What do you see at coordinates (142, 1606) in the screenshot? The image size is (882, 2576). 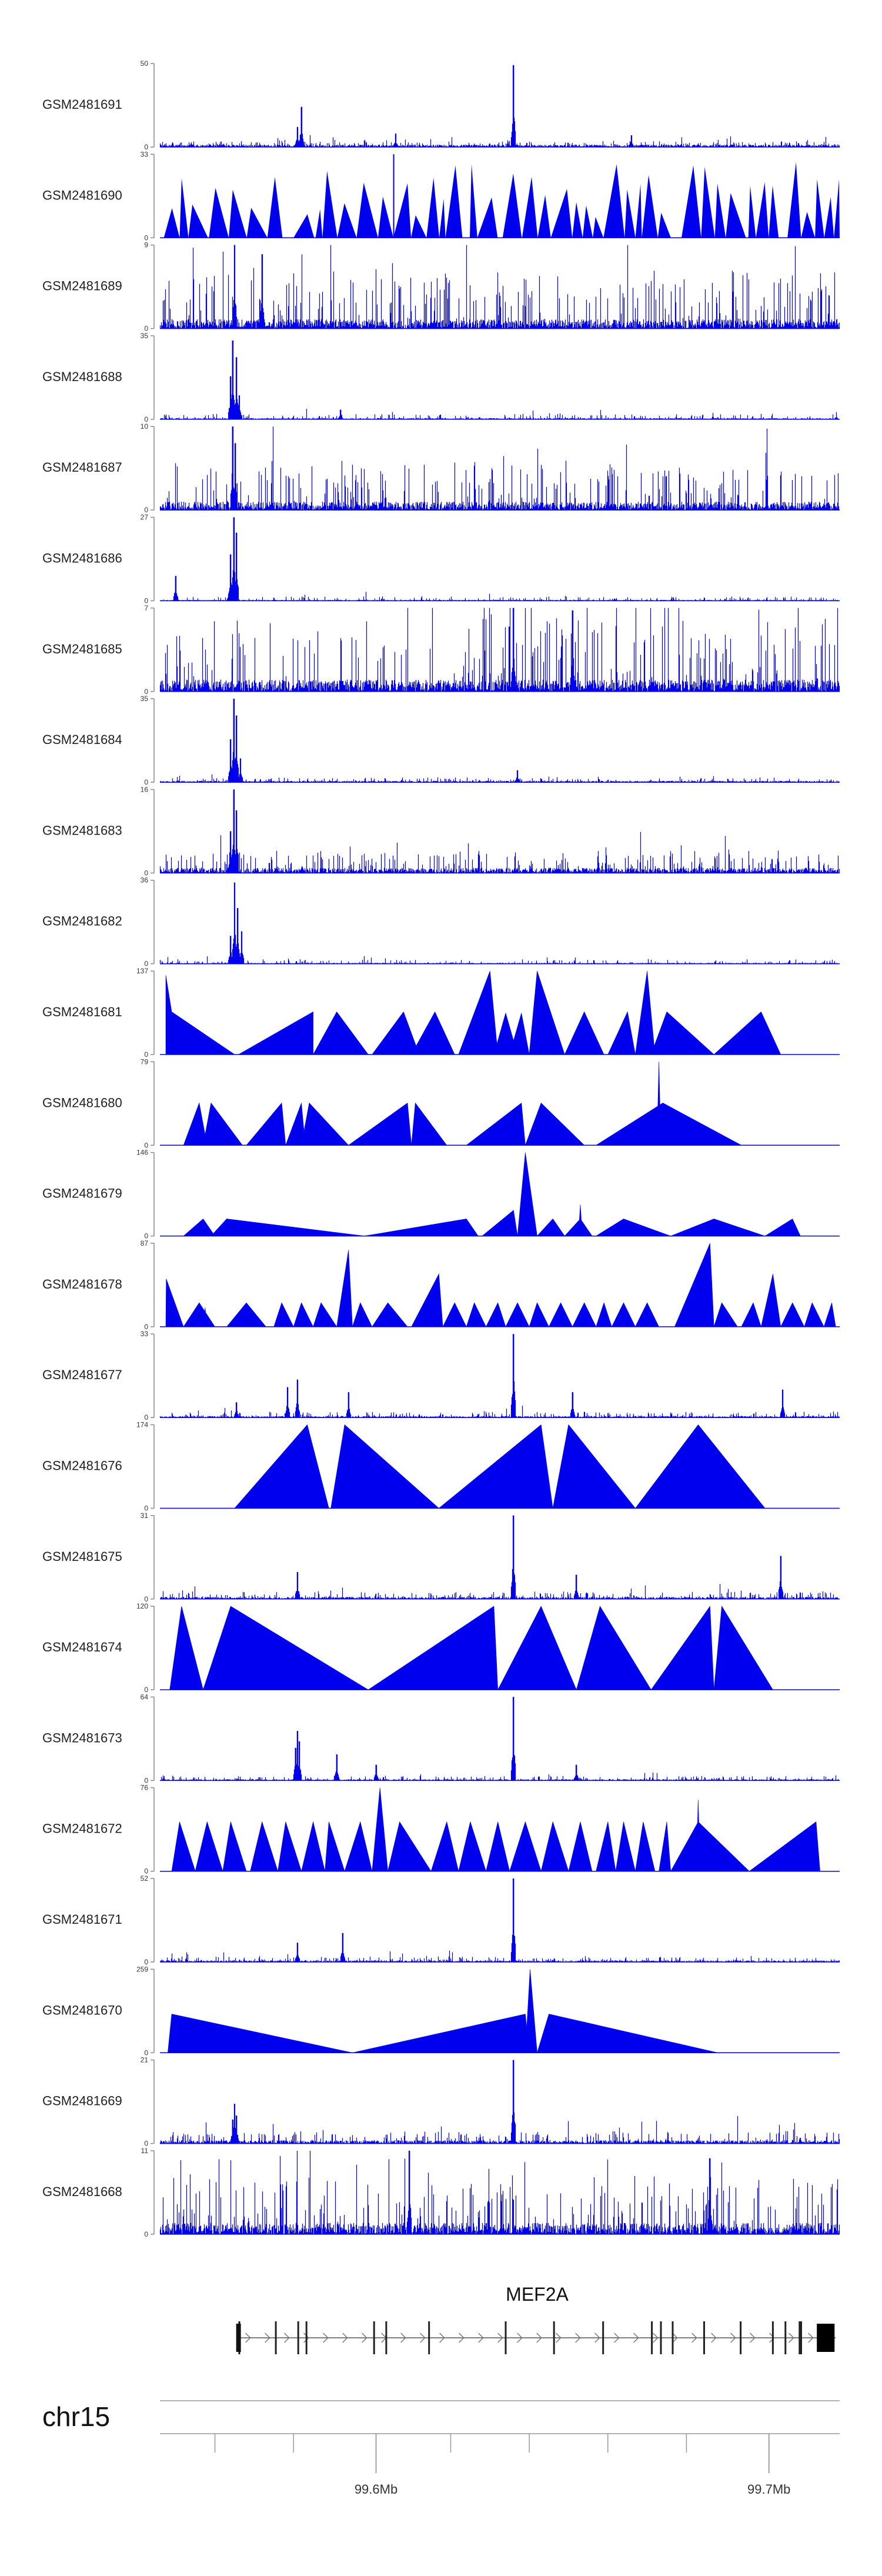 I see `y-tick-label-max: 120` at bounding box center [142, 1606].